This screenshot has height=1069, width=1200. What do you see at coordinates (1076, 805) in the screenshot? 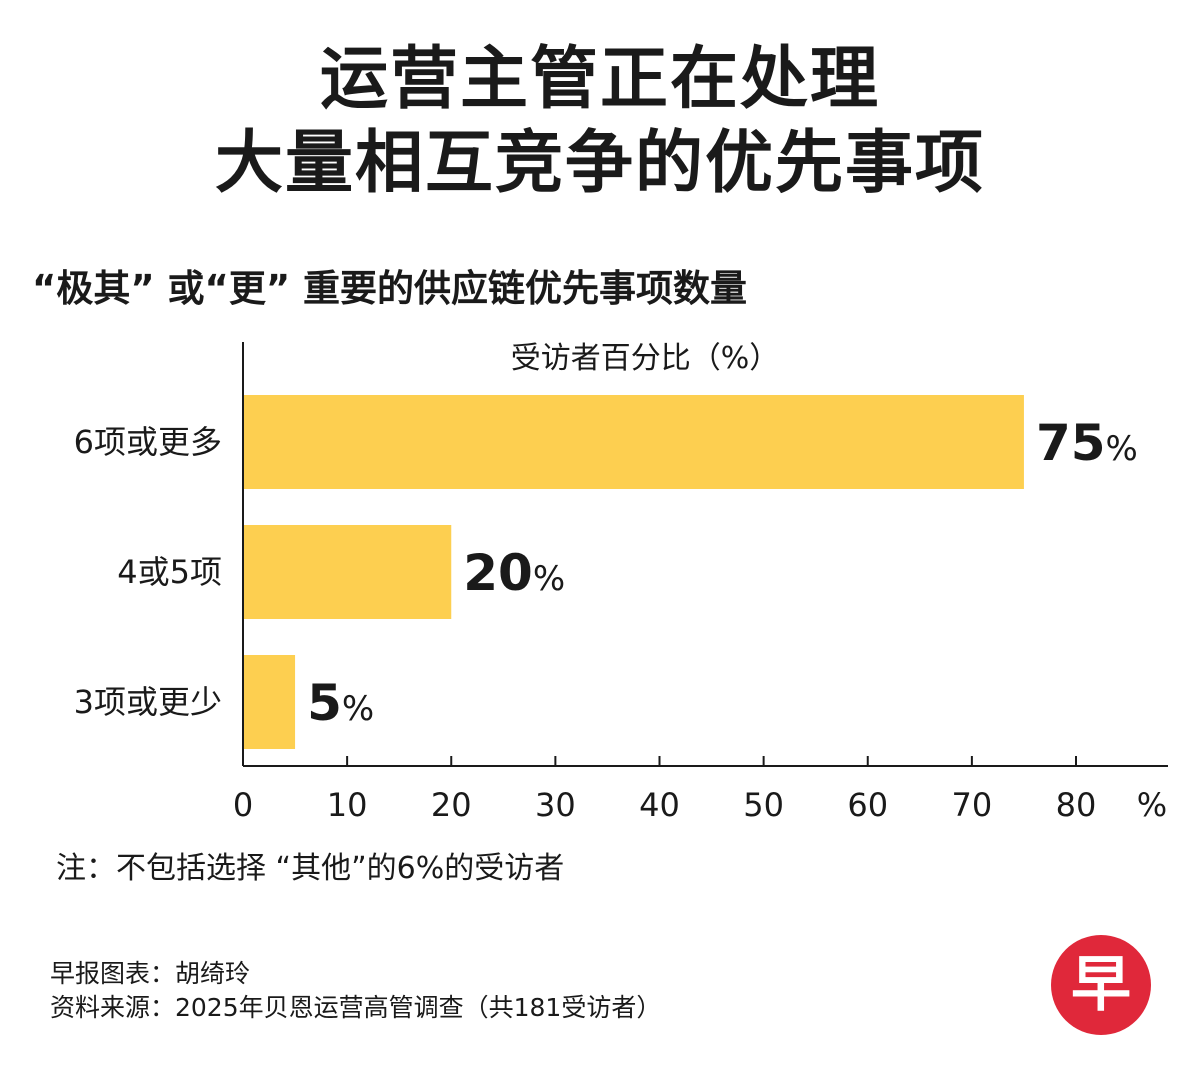
I see `x-tick-label: 80` at bounding box center [1076, 805].